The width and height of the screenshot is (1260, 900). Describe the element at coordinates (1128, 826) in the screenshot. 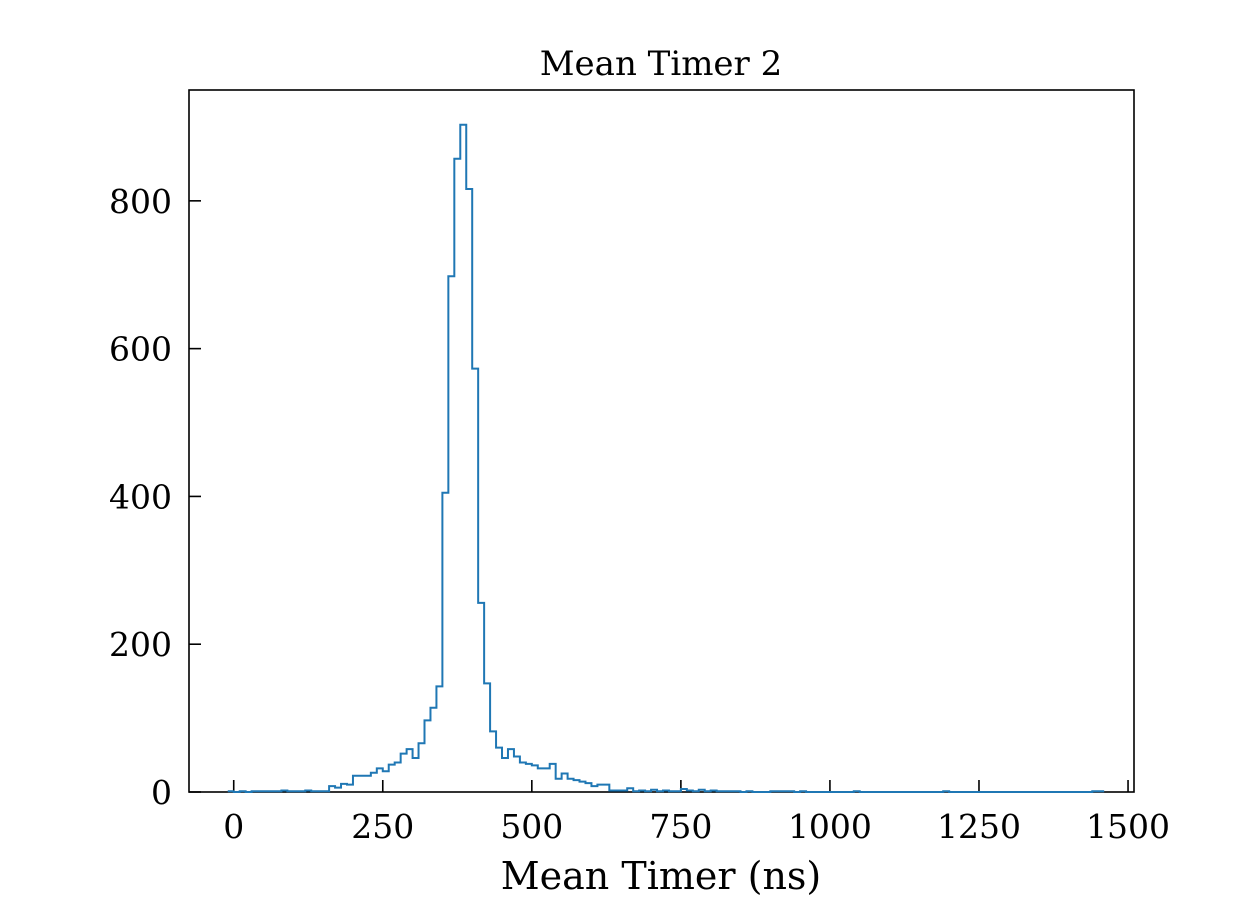

I see `x-tick-label: 1500` at that location.